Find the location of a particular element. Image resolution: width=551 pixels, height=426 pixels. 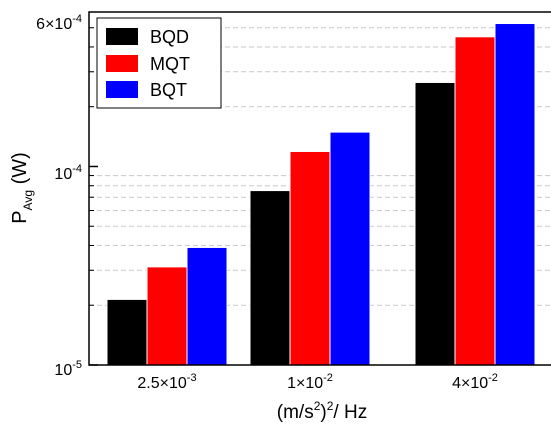

legend-swatch-mqt is located at coordinates (122, 63).